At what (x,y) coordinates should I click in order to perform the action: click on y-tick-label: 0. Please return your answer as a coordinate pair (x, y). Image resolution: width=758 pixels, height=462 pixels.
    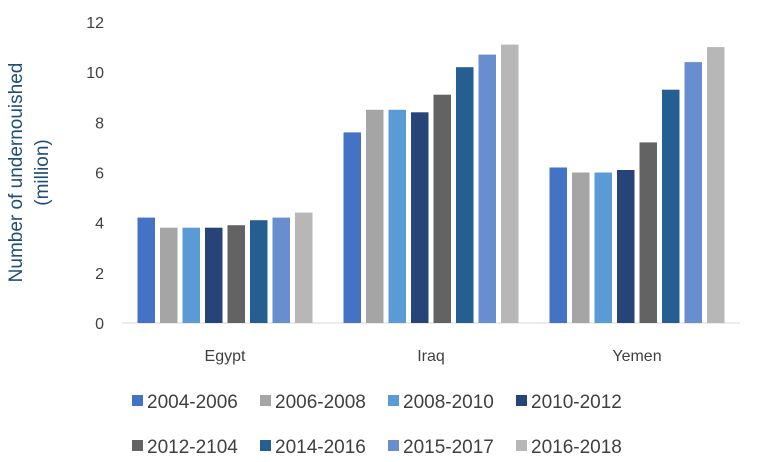
    Looking at the image, I should click on (99, 324).